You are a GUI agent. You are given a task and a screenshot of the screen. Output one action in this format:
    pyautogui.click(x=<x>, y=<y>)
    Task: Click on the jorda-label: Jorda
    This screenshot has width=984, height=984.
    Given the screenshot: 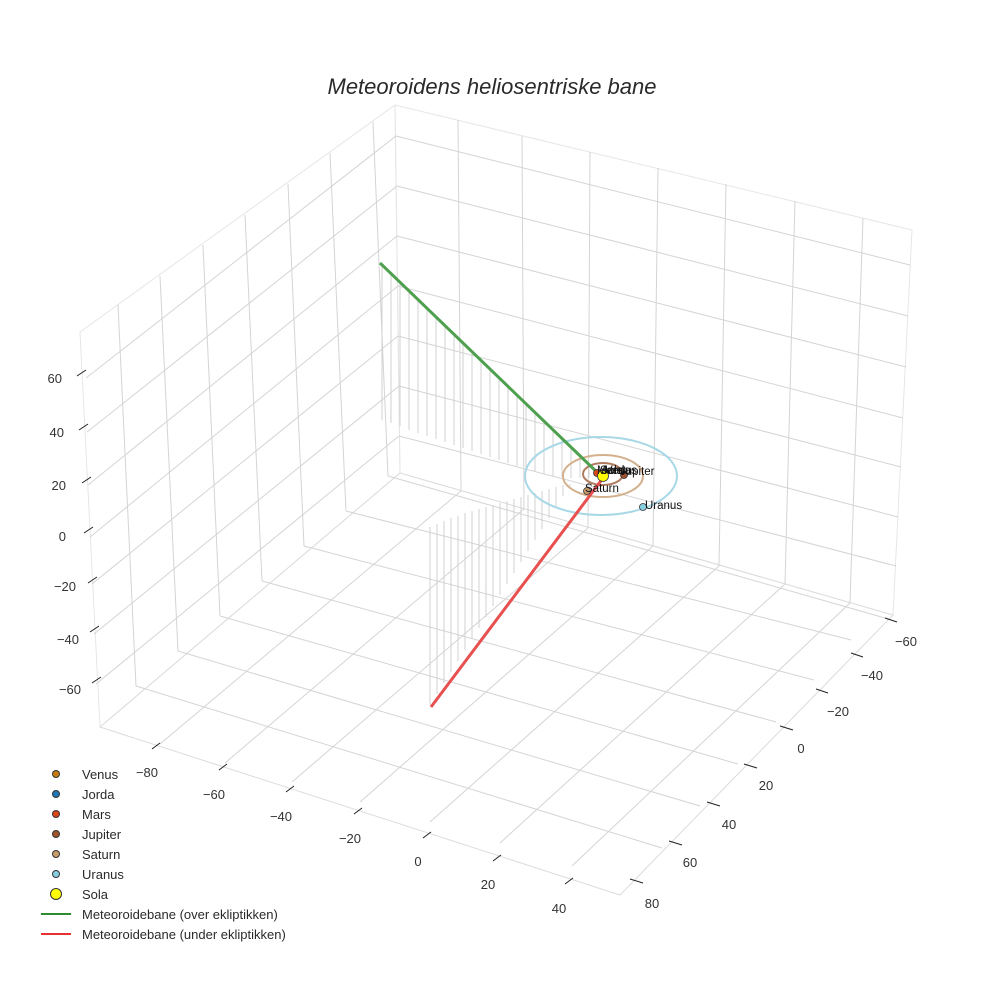 What is the action you would take?
    pyautogui.click(x=616, y=471)
    